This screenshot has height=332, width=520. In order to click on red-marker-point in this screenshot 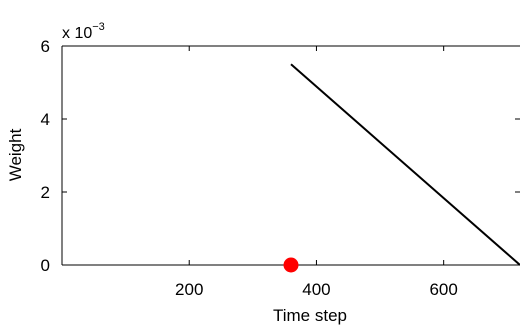, I will do `click(291, 265)`.